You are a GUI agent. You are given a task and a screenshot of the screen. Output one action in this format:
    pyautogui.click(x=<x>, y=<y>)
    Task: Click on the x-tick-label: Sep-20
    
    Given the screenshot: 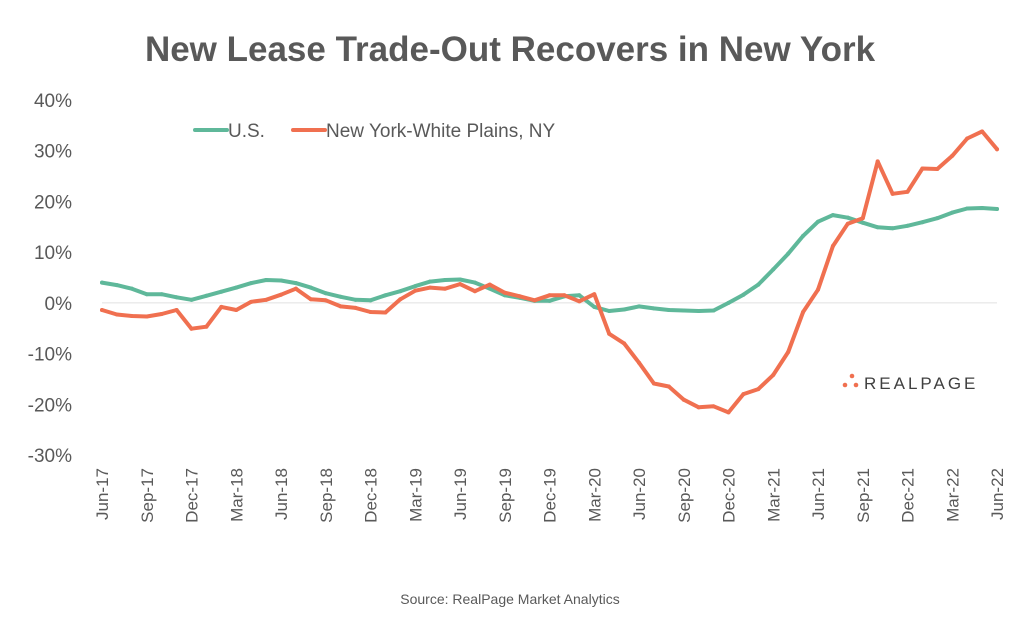 What is the action you would take?
    pyautogui.click(x=684, y=495)
    